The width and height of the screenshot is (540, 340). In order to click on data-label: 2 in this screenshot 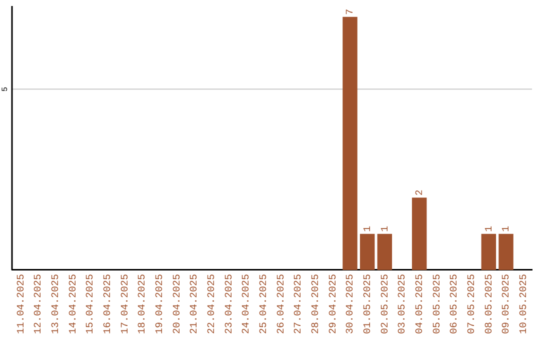, I will do `click(420, 193)`.